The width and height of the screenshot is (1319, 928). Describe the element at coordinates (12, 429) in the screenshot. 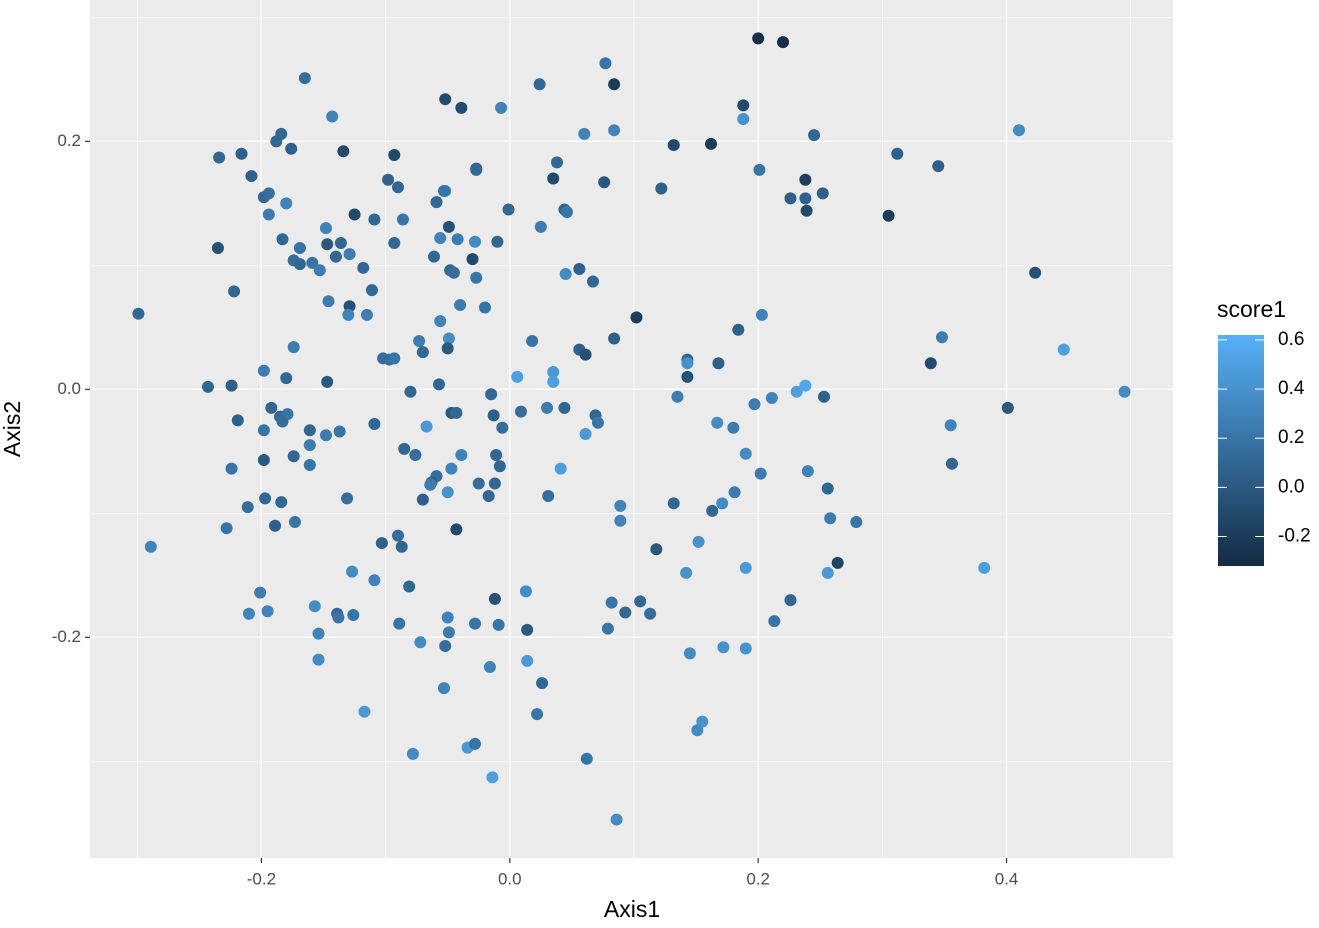

I see `y-axis-title: Axis2` at that location.